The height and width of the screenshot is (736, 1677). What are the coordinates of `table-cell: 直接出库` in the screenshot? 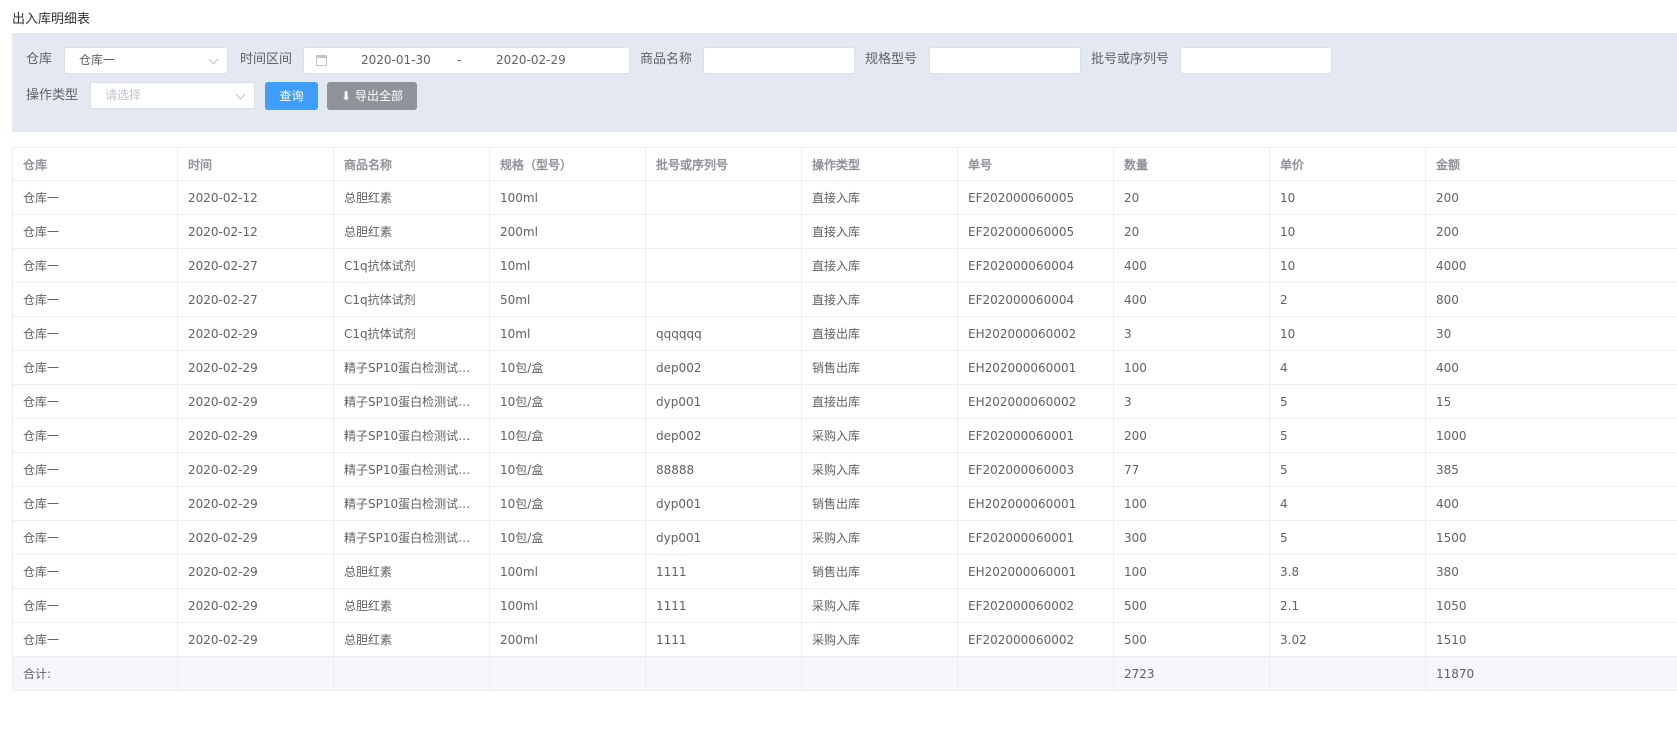 It's located at (879, 333).